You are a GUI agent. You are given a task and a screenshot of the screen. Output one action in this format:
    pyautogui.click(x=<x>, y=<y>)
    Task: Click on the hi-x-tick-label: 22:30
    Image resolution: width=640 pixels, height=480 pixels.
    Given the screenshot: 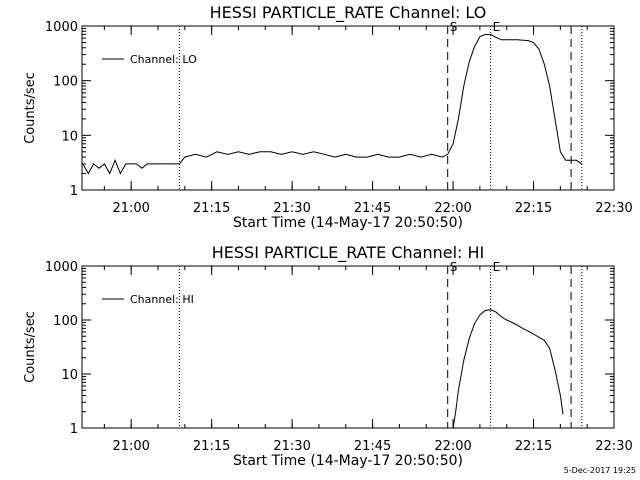 What is the action you would take?
    pyautogui.click(x=613, y=446)
    